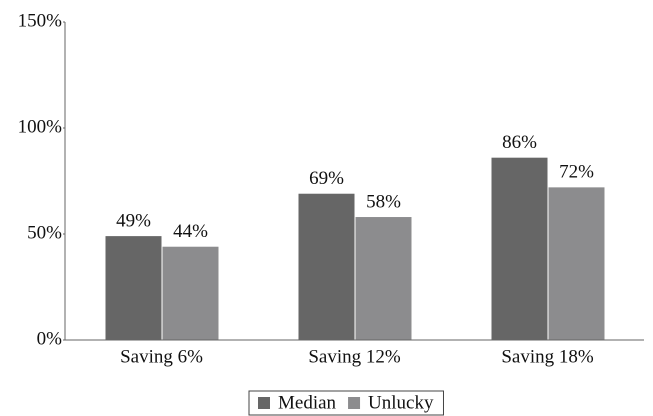 The height and width of the screenshot is (416, 653). I want to click on value-label: 58%, so click(383, 201).